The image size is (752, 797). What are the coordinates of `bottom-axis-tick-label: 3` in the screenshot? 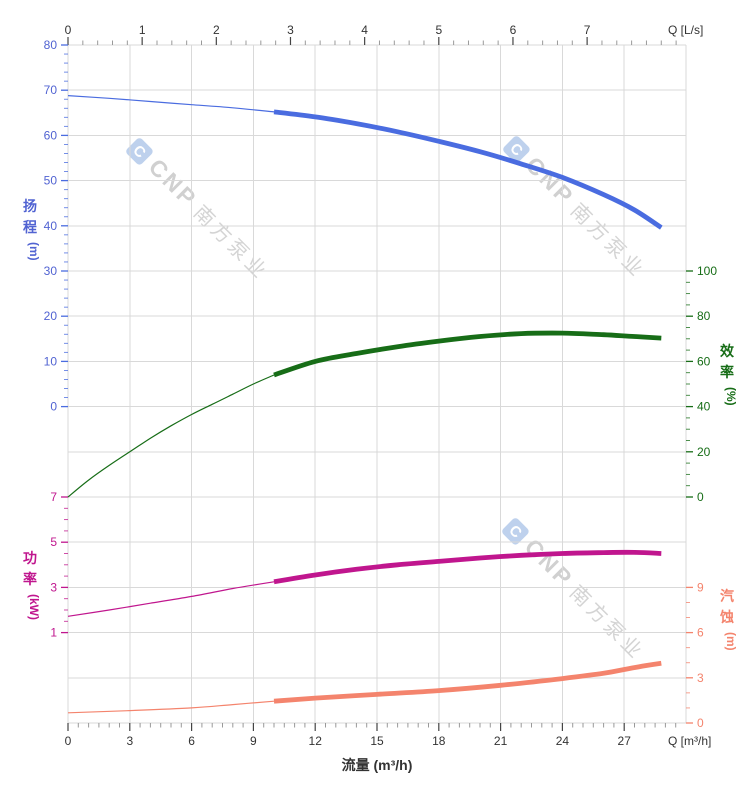 It's located at (129, 741).